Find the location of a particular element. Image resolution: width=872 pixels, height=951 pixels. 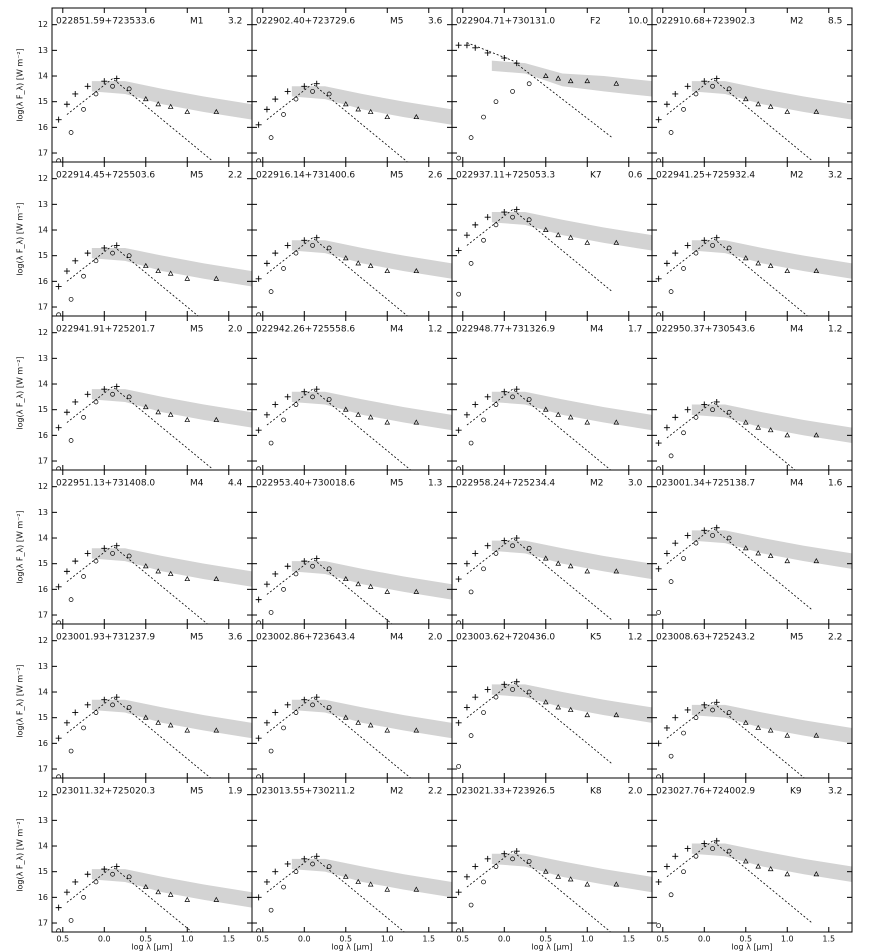

spectral-type: M2 is located at coordinates (597, 484).